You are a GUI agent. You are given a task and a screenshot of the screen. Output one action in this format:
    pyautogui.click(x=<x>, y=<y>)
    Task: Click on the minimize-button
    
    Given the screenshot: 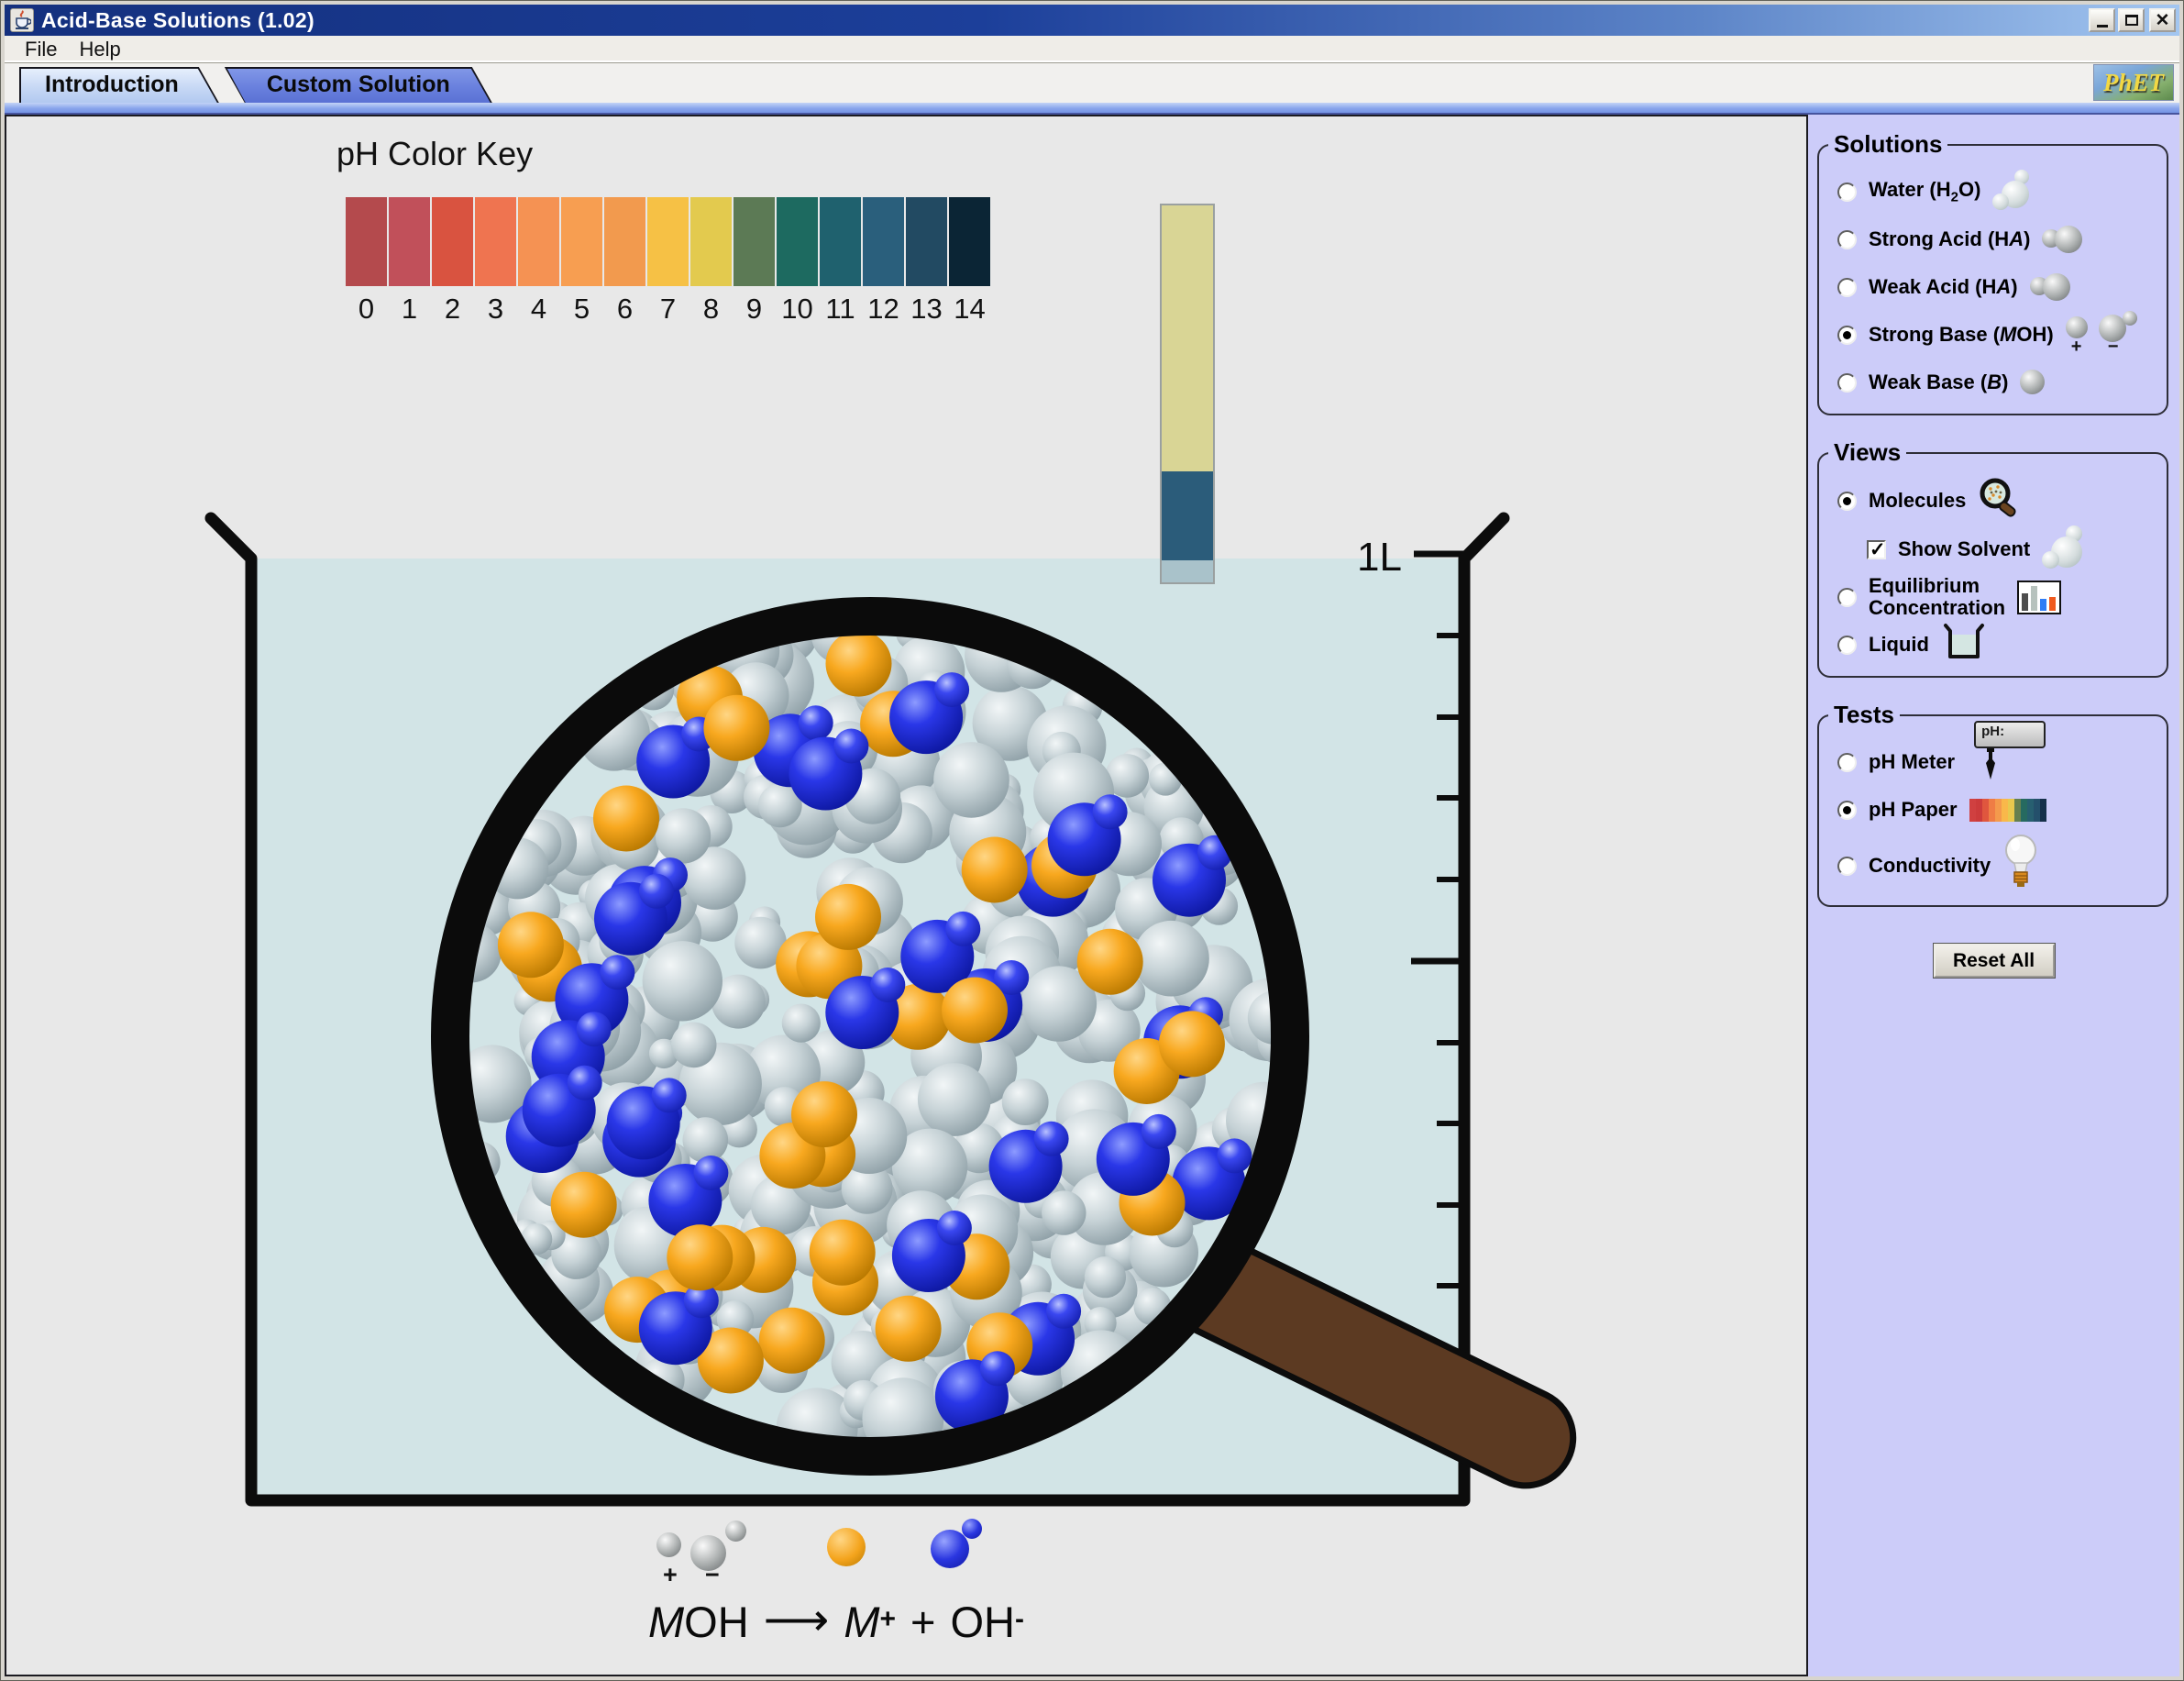 What is the action you would take?
    pyautogui.click(x=2102, y=20)
    